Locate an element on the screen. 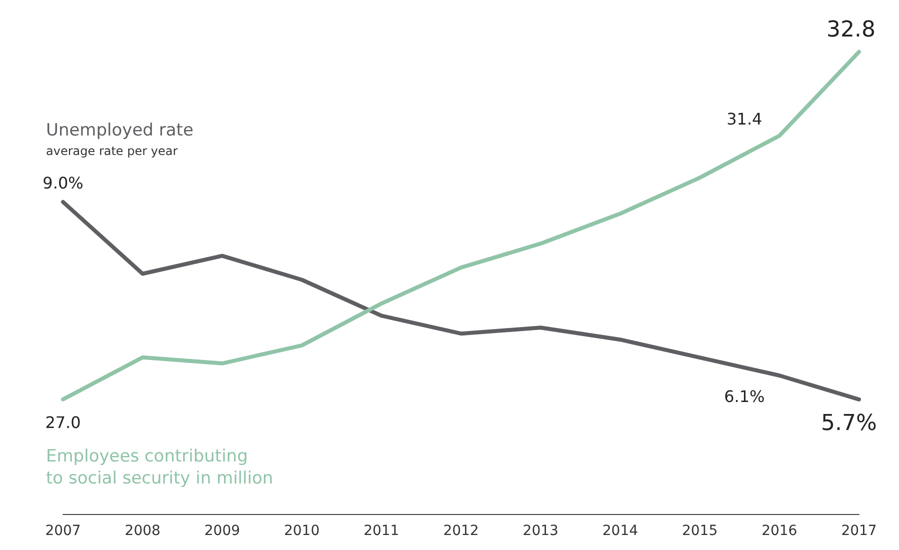 The image size is (899, 550). data-label: 5.7% is located at coordinates (849, 423).